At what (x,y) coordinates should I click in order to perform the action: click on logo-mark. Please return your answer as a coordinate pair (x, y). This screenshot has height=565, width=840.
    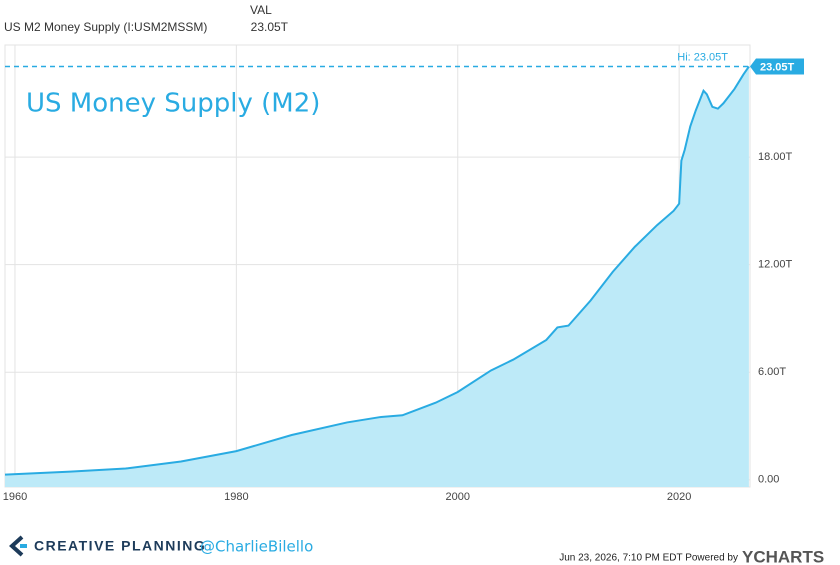
    Looking at the image, I should click on (16, 546).